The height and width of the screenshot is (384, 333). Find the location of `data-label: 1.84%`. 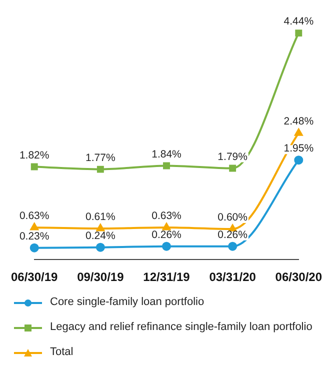

data-label: 1.84% is located at coordinates (167, 154).